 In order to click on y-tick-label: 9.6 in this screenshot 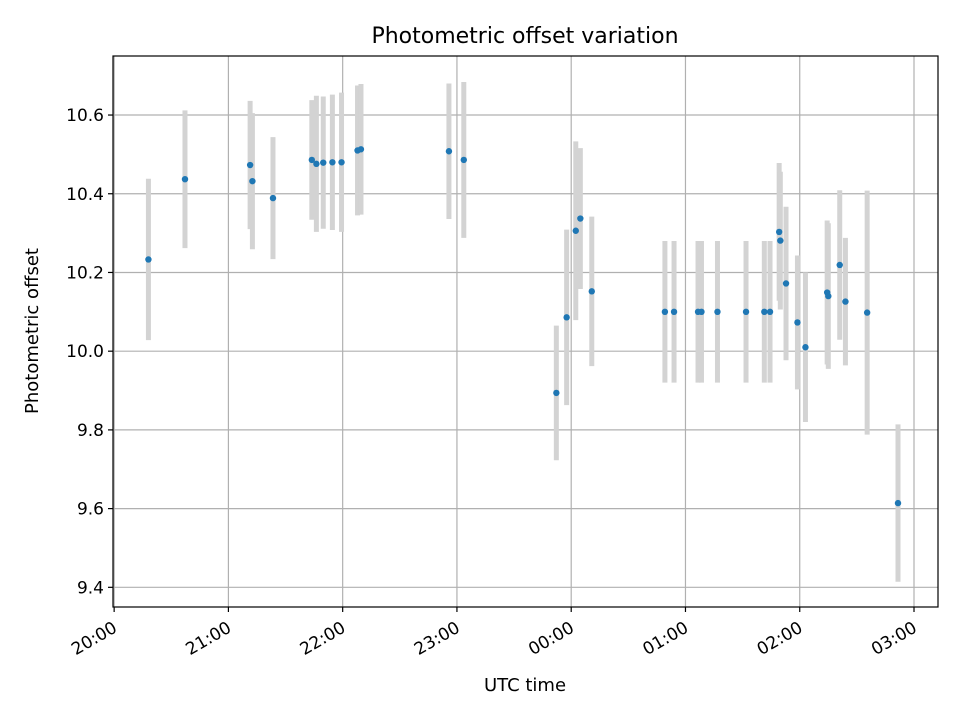, I will do `click(90, 510)`.